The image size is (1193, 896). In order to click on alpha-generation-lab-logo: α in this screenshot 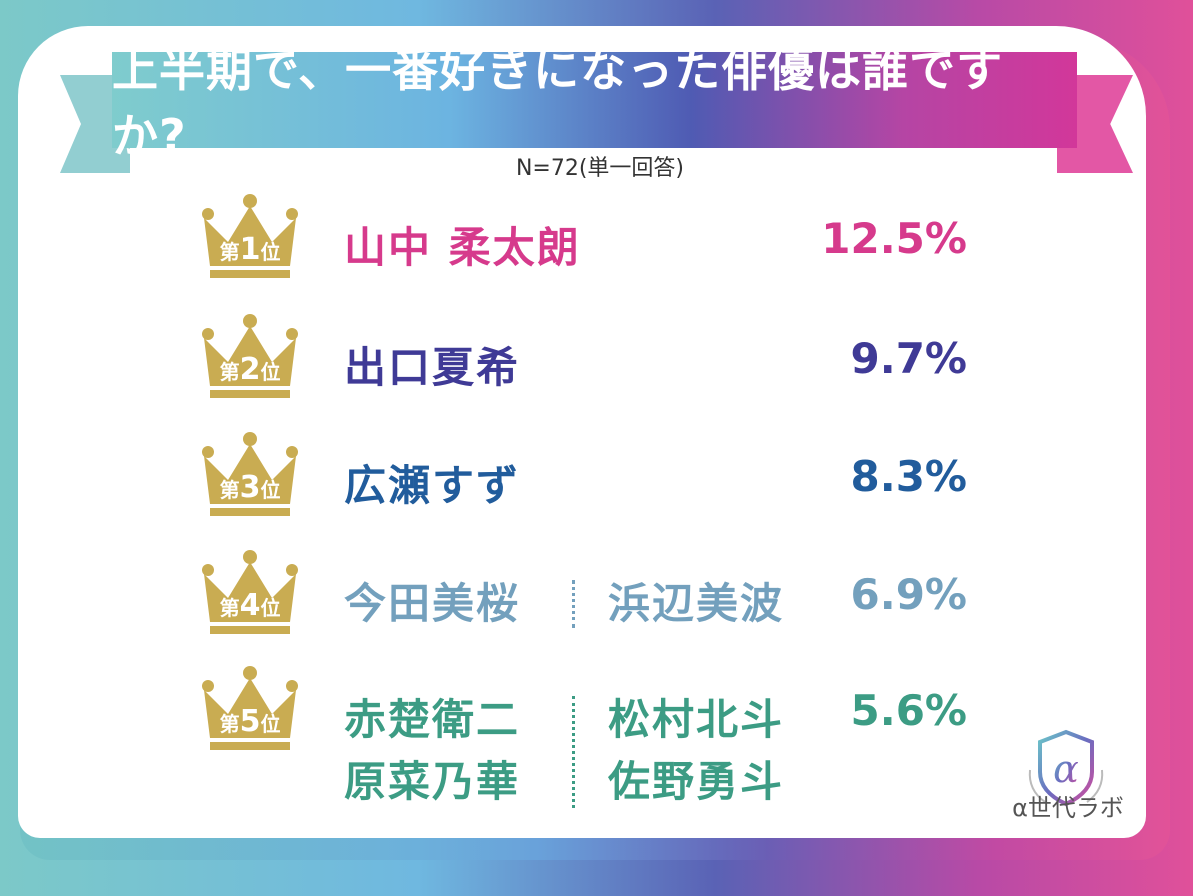, I will do `click(1066, 768)`.